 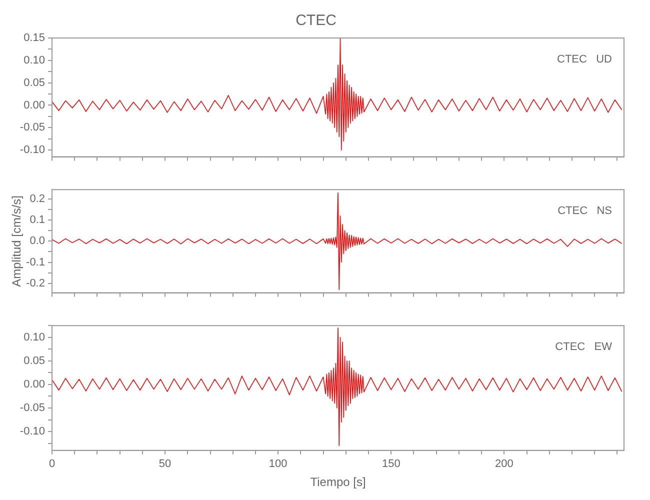 I want to click on x-tick-label: 200, so click(x=504, y=464).